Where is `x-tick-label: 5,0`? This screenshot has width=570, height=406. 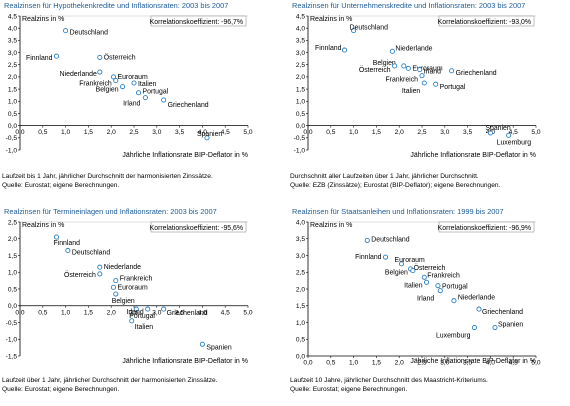 x-tick-label: 5,0 is located at coordinates (535, 132).